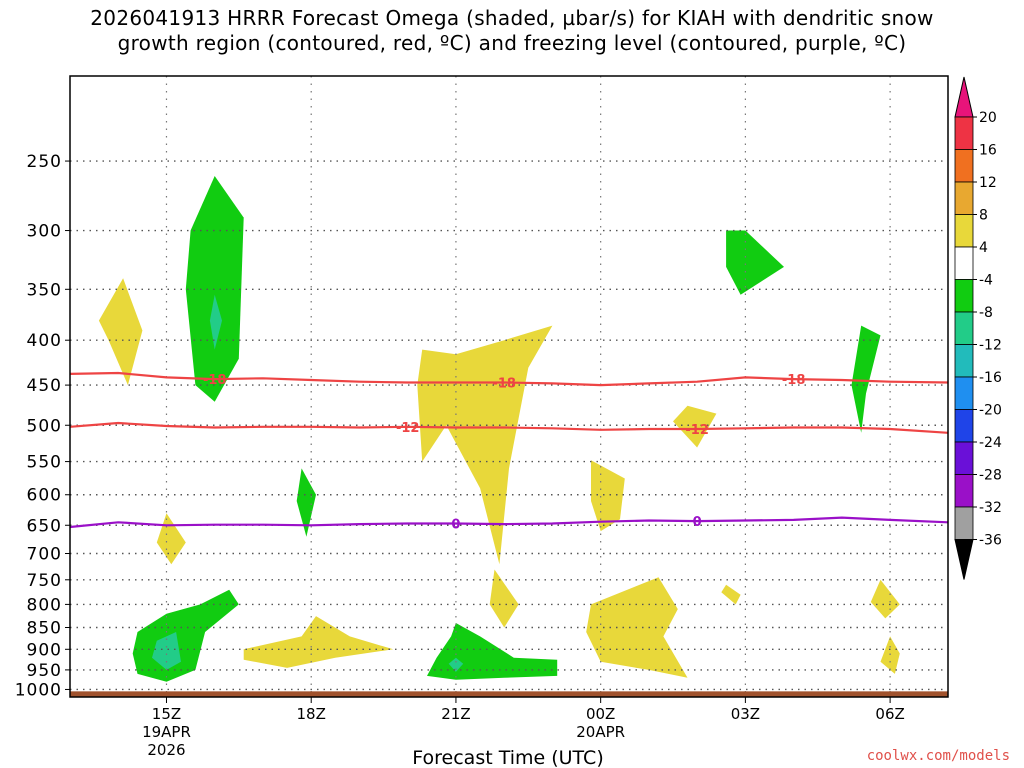 The height and width of the screenshot is (768, 1024). I want to click on colorbar-label-20: 20, so click(988, 118).